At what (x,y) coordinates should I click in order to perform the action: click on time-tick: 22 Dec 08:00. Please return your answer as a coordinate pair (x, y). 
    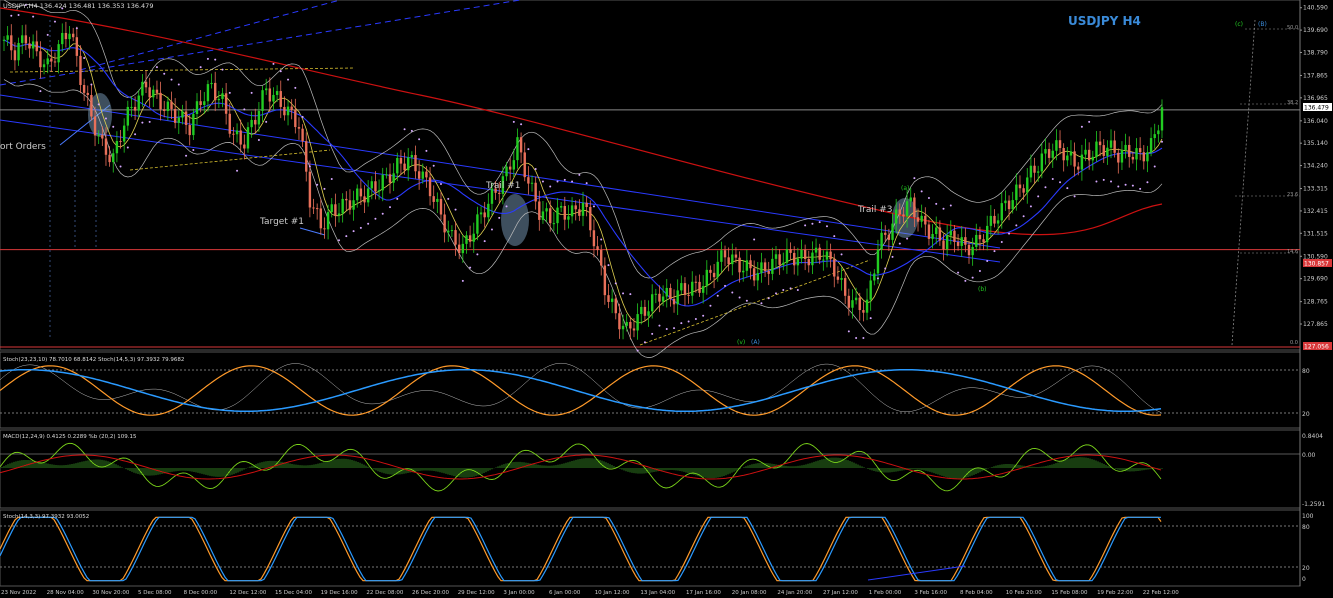
    Looking at the image, I should click on (384, 593).